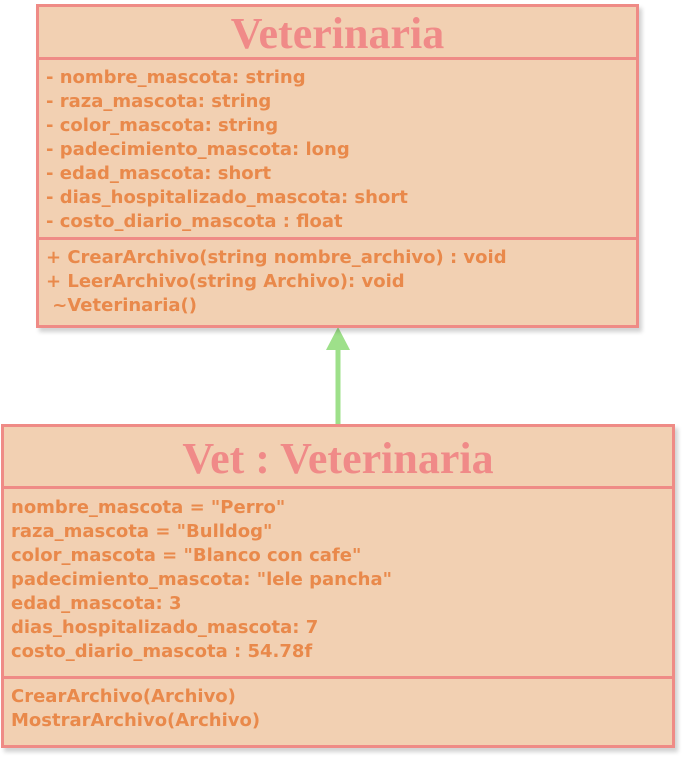 This screenshot has width=685, height=759. I want to click on class-attribute: - padecimiento_mascota: long, so click(198, 149).